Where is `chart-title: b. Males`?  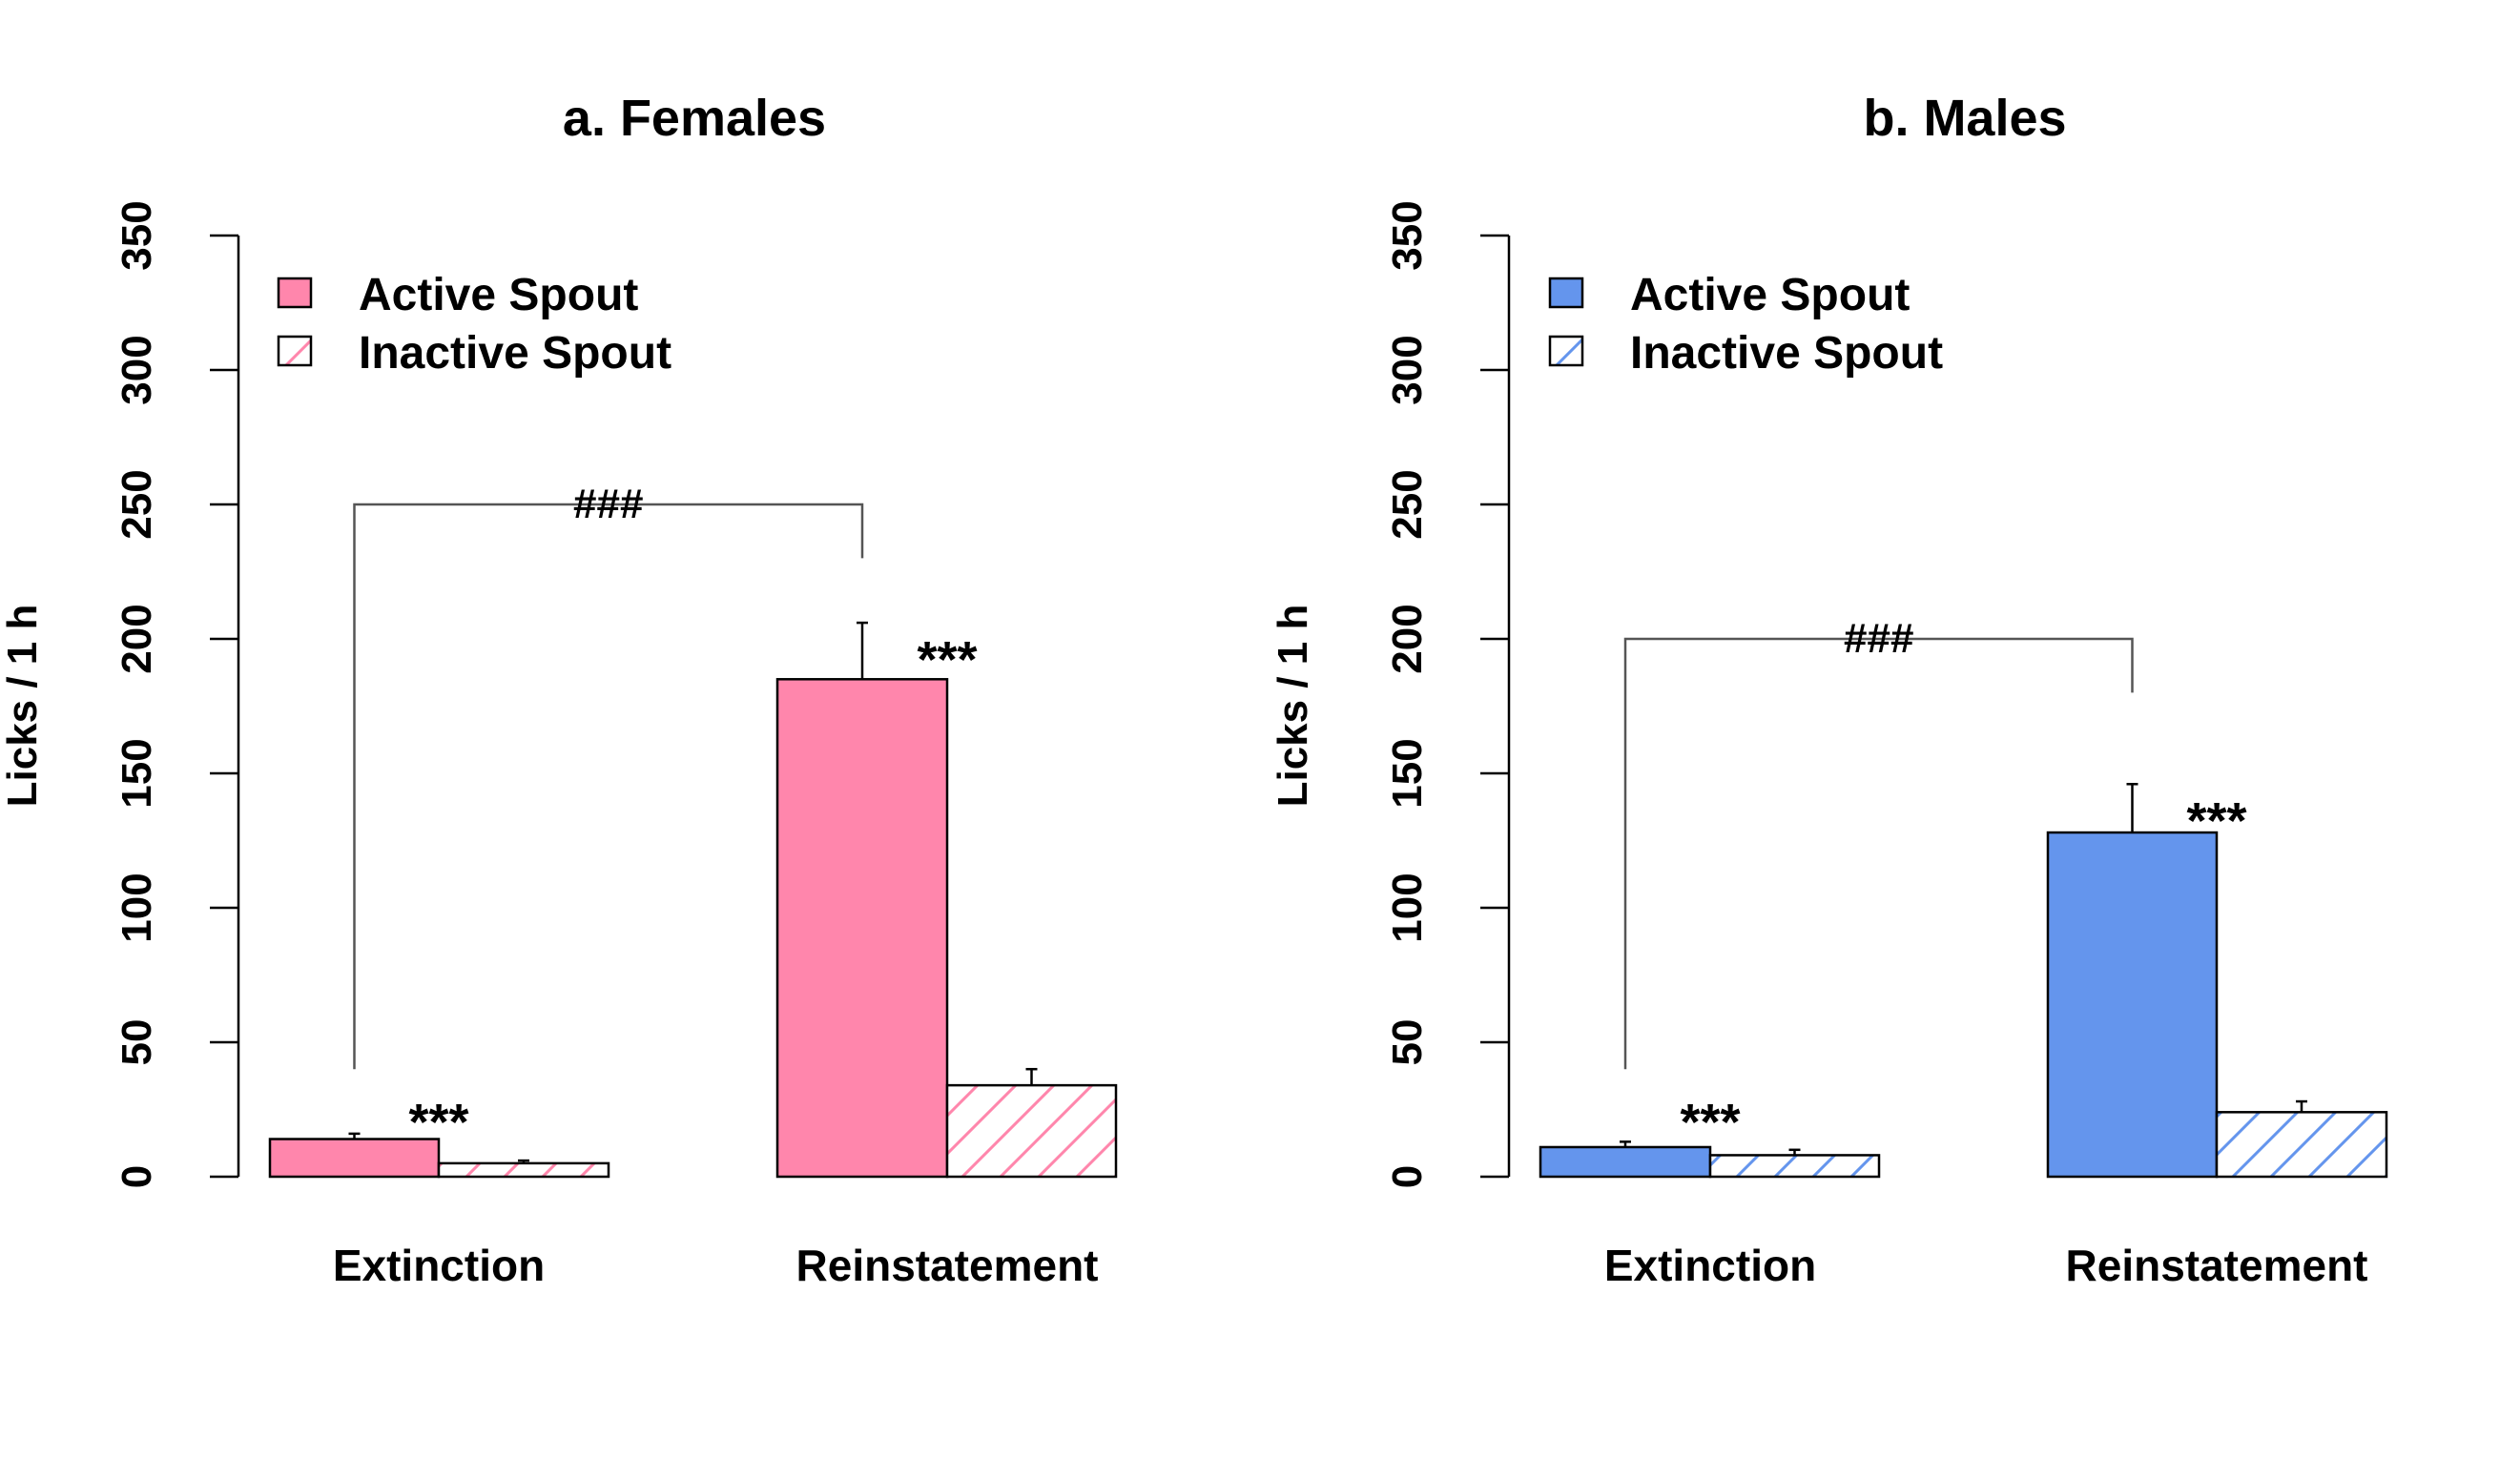 chart-title: b. Males is located at coordinates (1965, 119).